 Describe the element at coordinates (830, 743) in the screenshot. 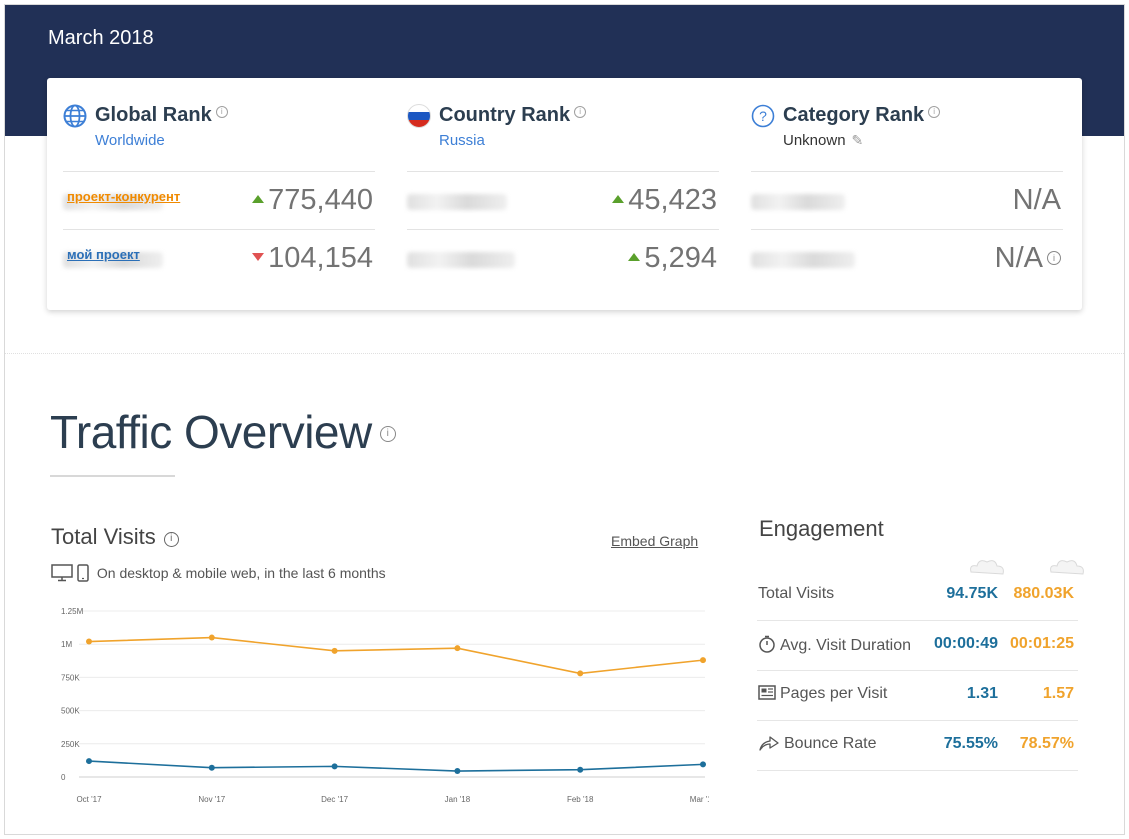

I see `engagement-label-text: Bounce Rate` at that location.